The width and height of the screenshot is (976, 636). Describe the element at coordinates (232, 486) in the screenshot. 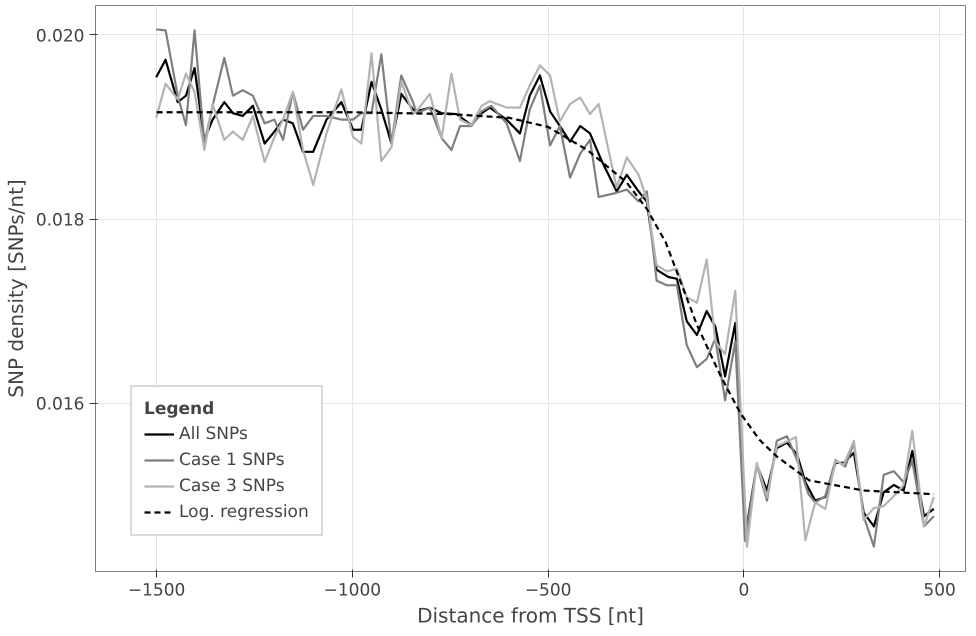

I see `legend-label: Case 3 SNPs` at that location.